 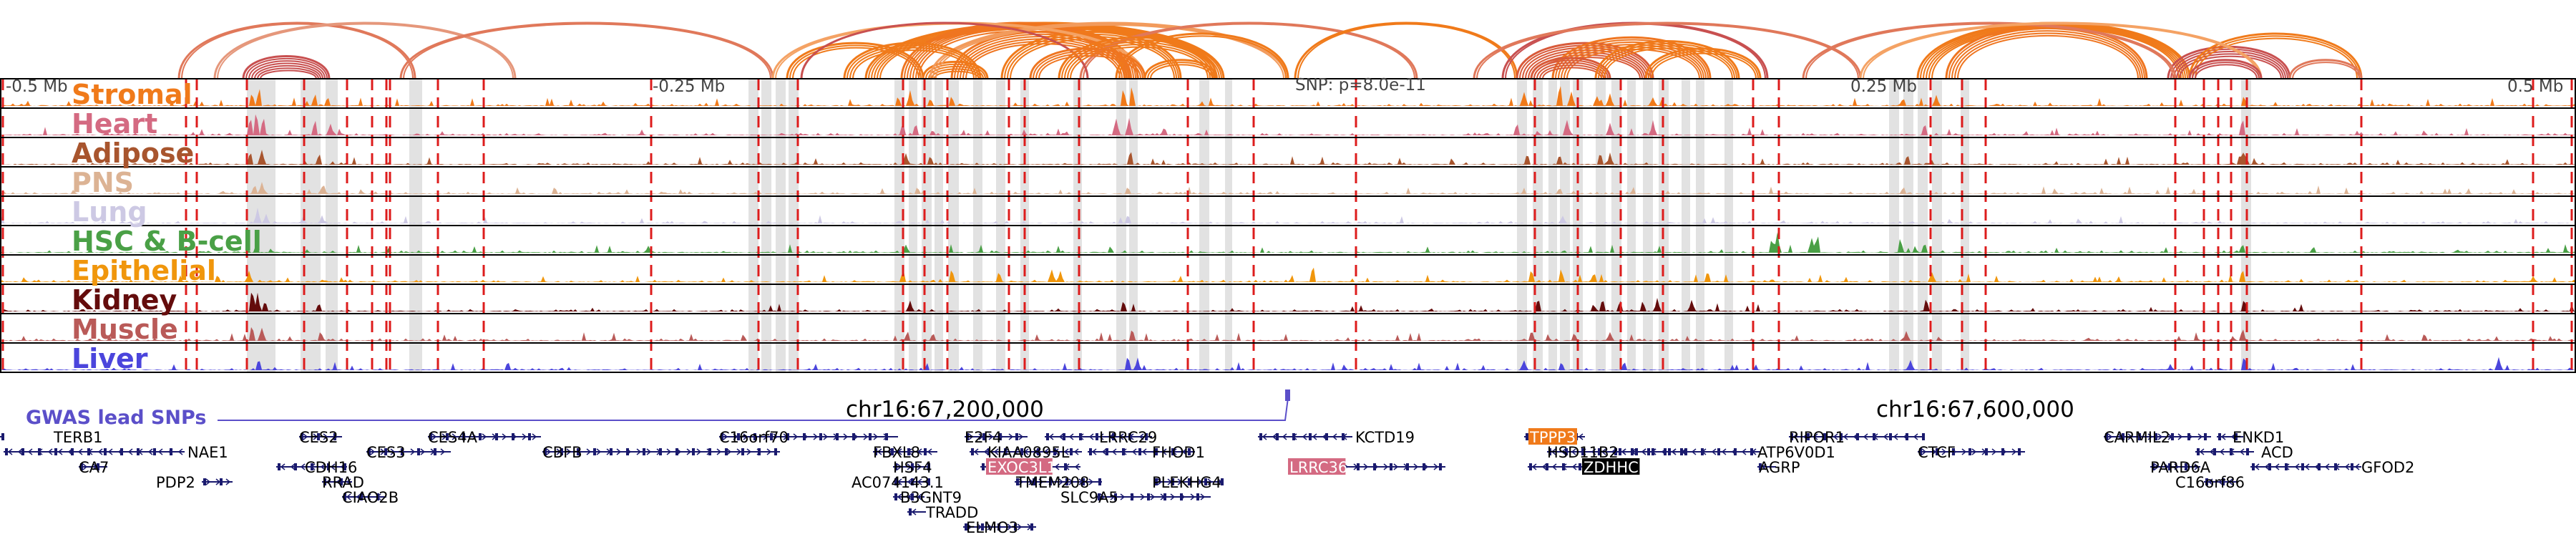 I want to click on gene-label: AGRP, so click(x=1779, y=467).